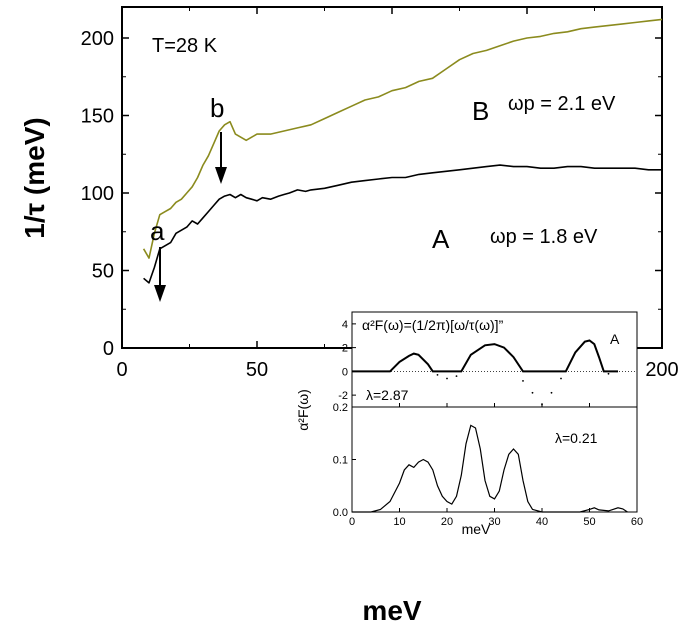 The height and width of the screenshot is (633, 685). What do you see at coordinates (433, 325) in the screenshot?
I see `inset-formula: α²F(ω)=(1/2π)[ω/τ(ω)]”` at bounding box center [433, 325].